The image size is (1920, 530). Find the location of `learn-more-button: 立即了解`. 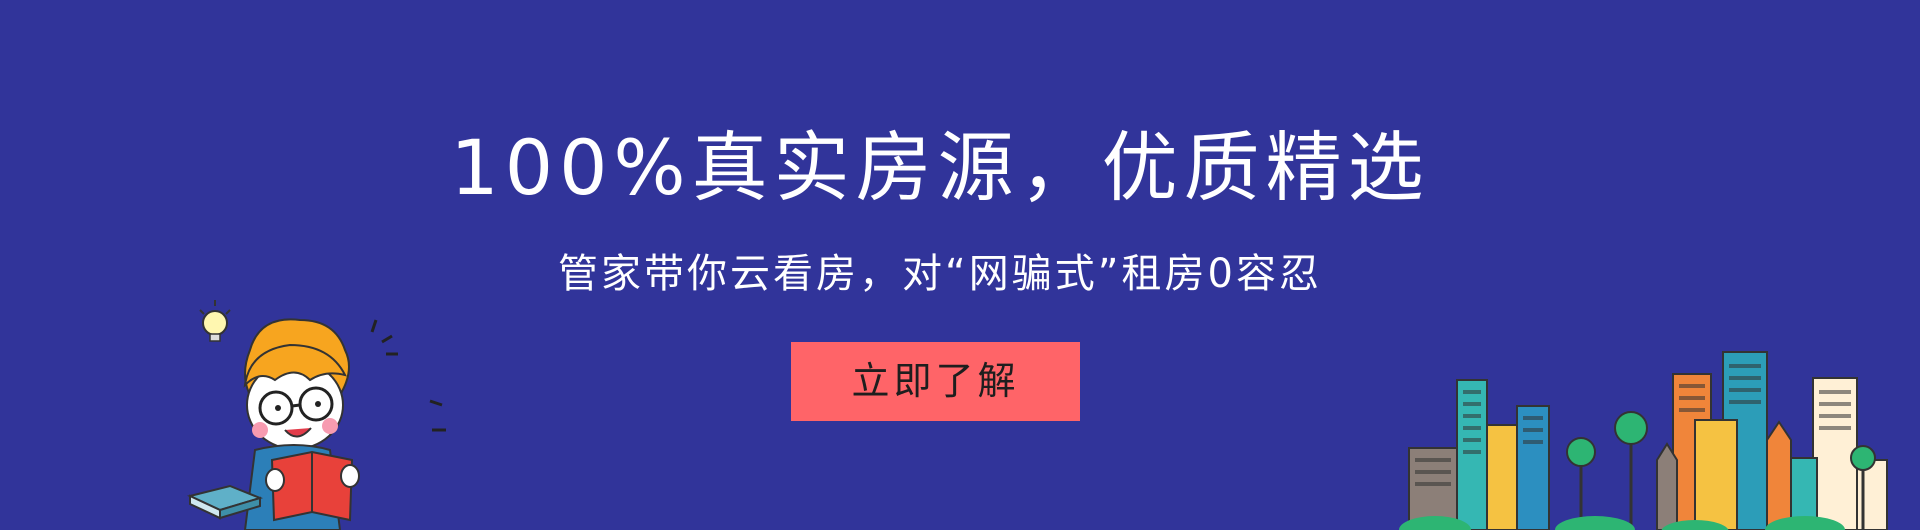

learn-more-button: 立即了解 is located at coordinates (935, 381).